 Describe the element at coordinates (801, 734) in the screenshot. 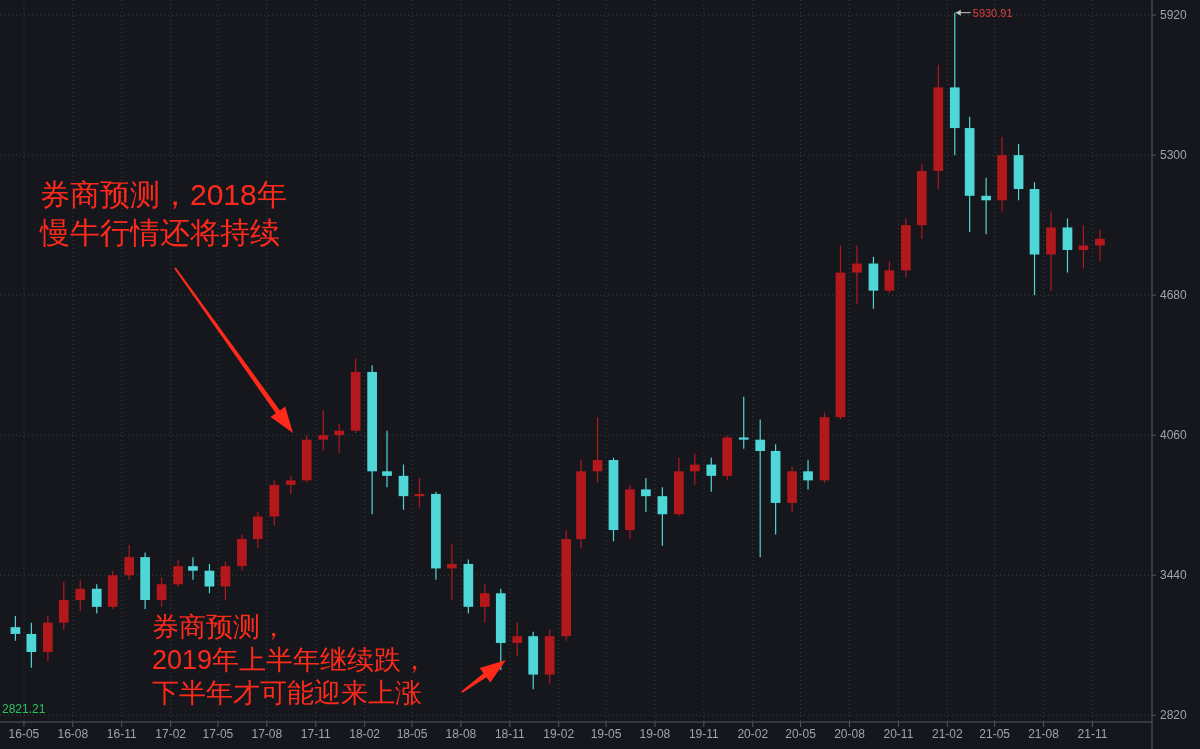

I see `x-tick-label: 20-05` at that location.